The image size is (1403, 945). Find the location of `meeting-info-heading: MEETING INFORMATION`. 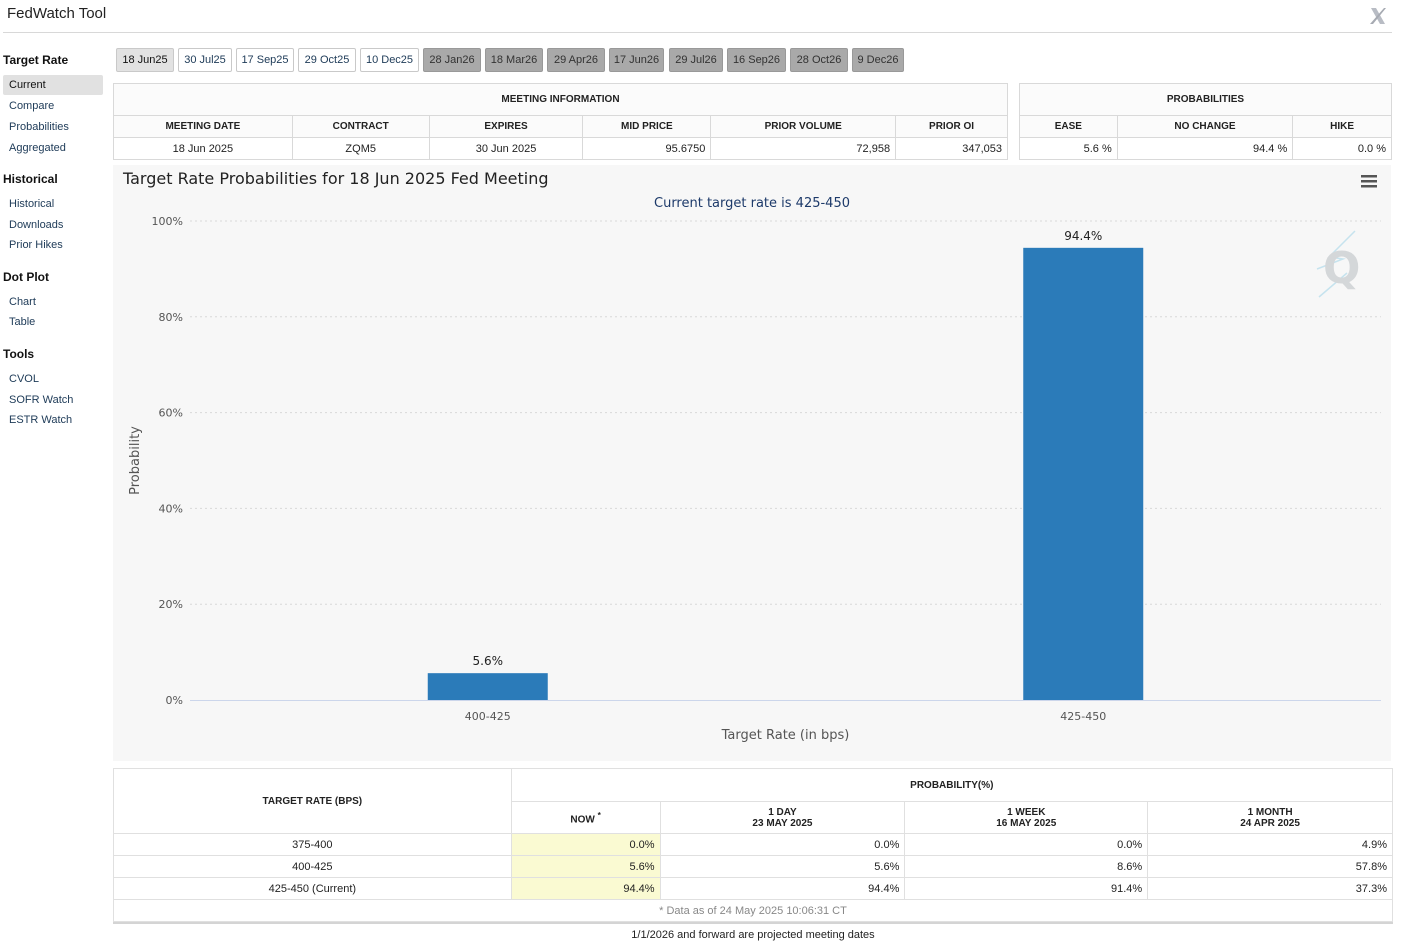

meeting-info-heading: MEETING INFORMATION is located at coordinates (560, 99).